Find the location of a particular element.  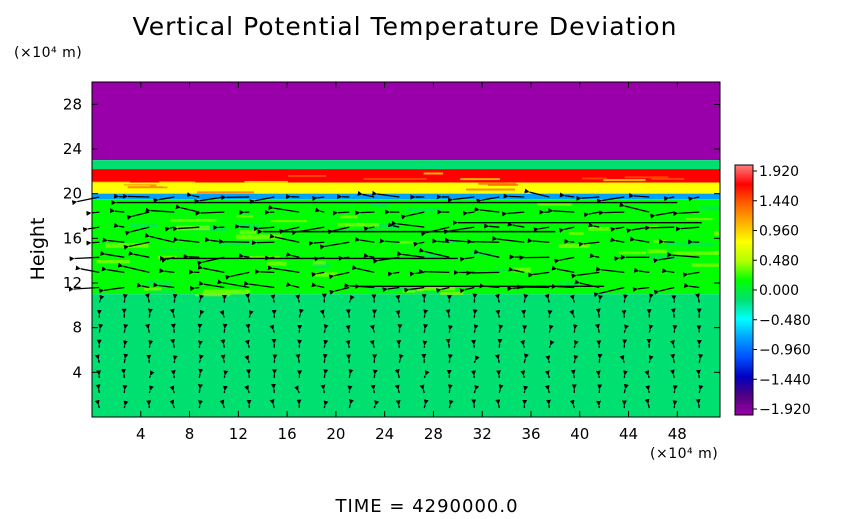

colorbar-tick-label: 1.920 is located at coordinates (779, 172).